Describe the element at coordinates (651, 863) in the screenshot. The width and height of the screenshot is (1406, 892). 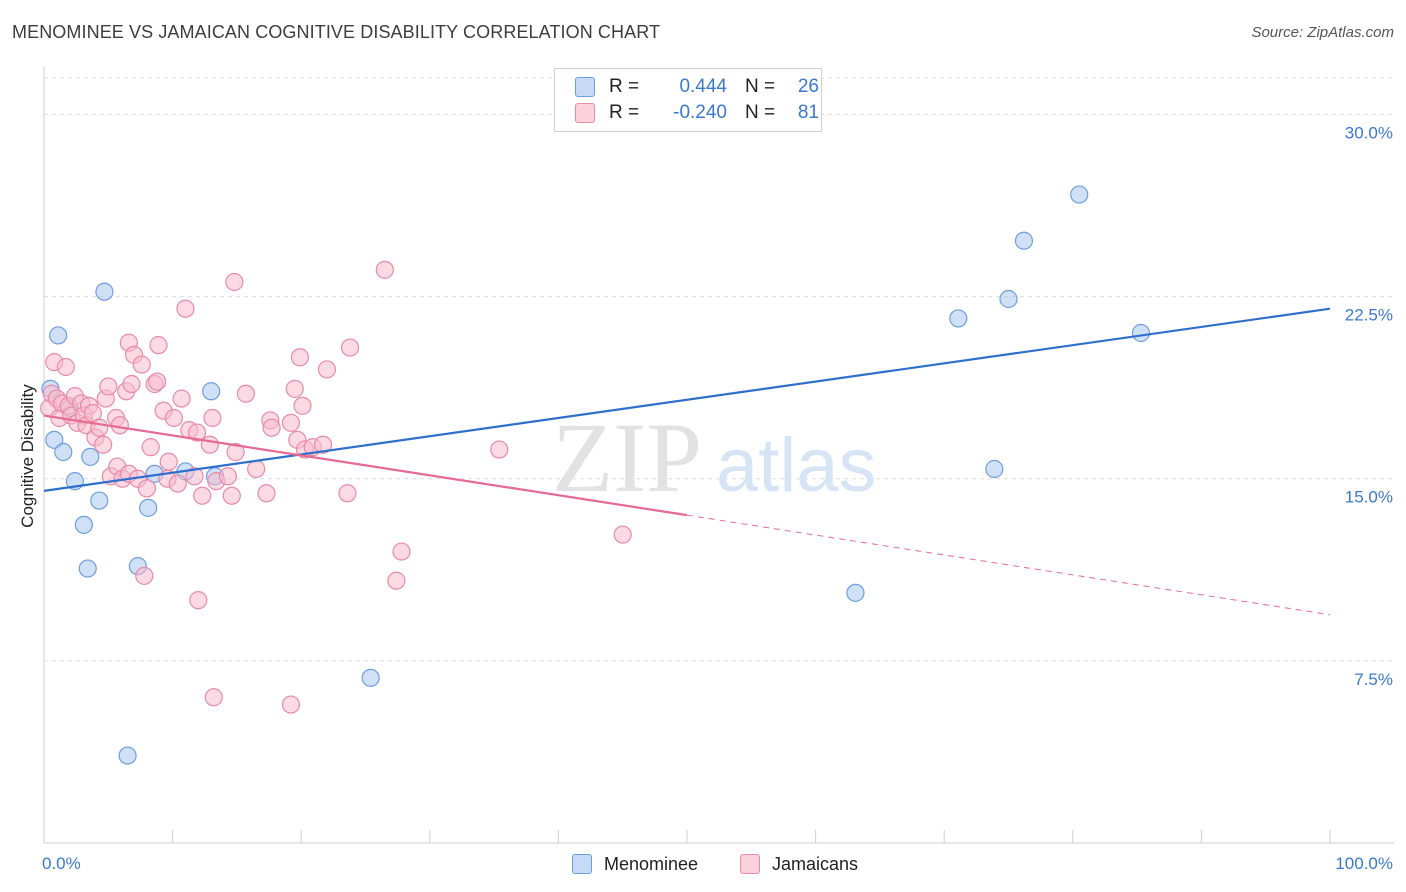
I see `bottom-legend-label-menominee: Menominee` at that location.